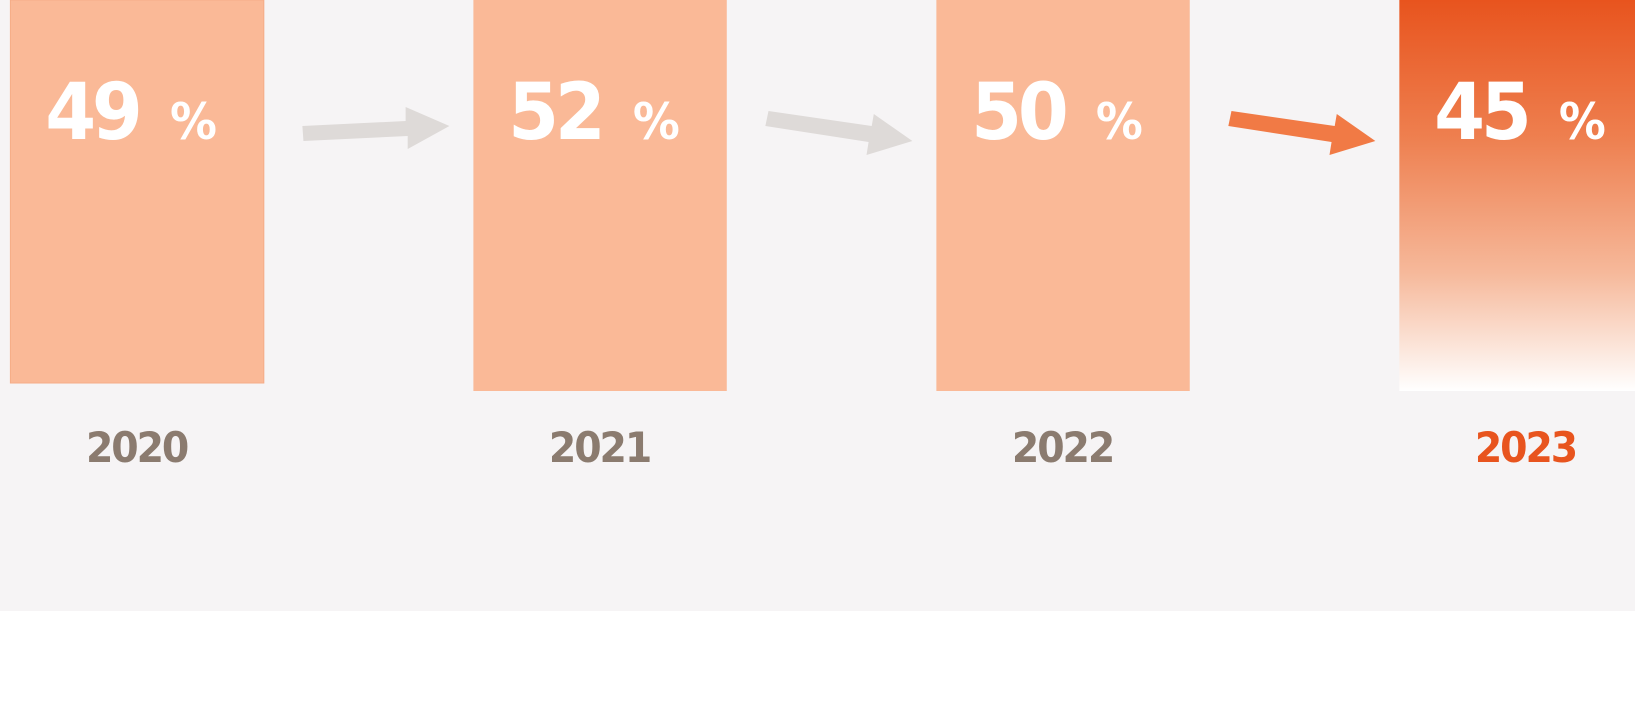 Image resolution: width=1635 pixels, height=726 pixels. What do you see at coordinates (1302, 133) in the screenshot?
I see `arrow-highlight` at bounding box center [1302, 133].